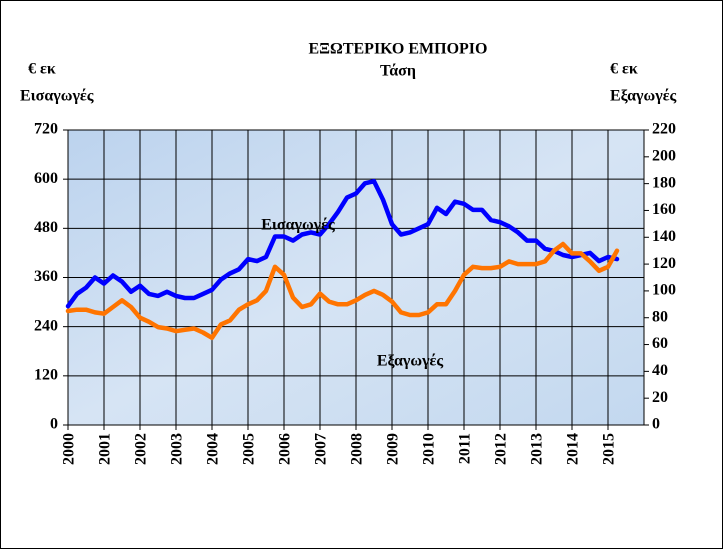 This screenshot has height=550, width=724. I want to click on x-tick-label: 2005, so click(249, 449).